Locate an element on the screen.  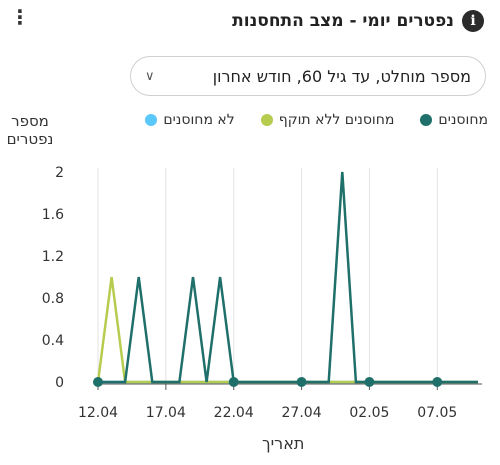
legend-item: מחוסנים ללא תוקף is located at coordinates (327, 120).